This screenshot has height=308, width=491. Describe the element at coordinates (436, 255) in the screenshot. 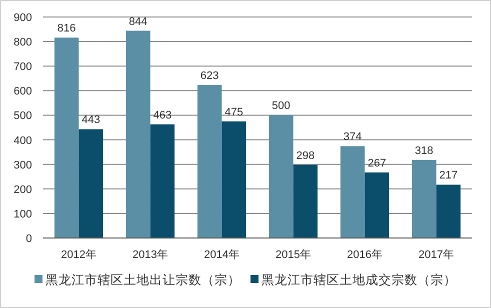

I see `x-tick-label: 2017年` at that location.